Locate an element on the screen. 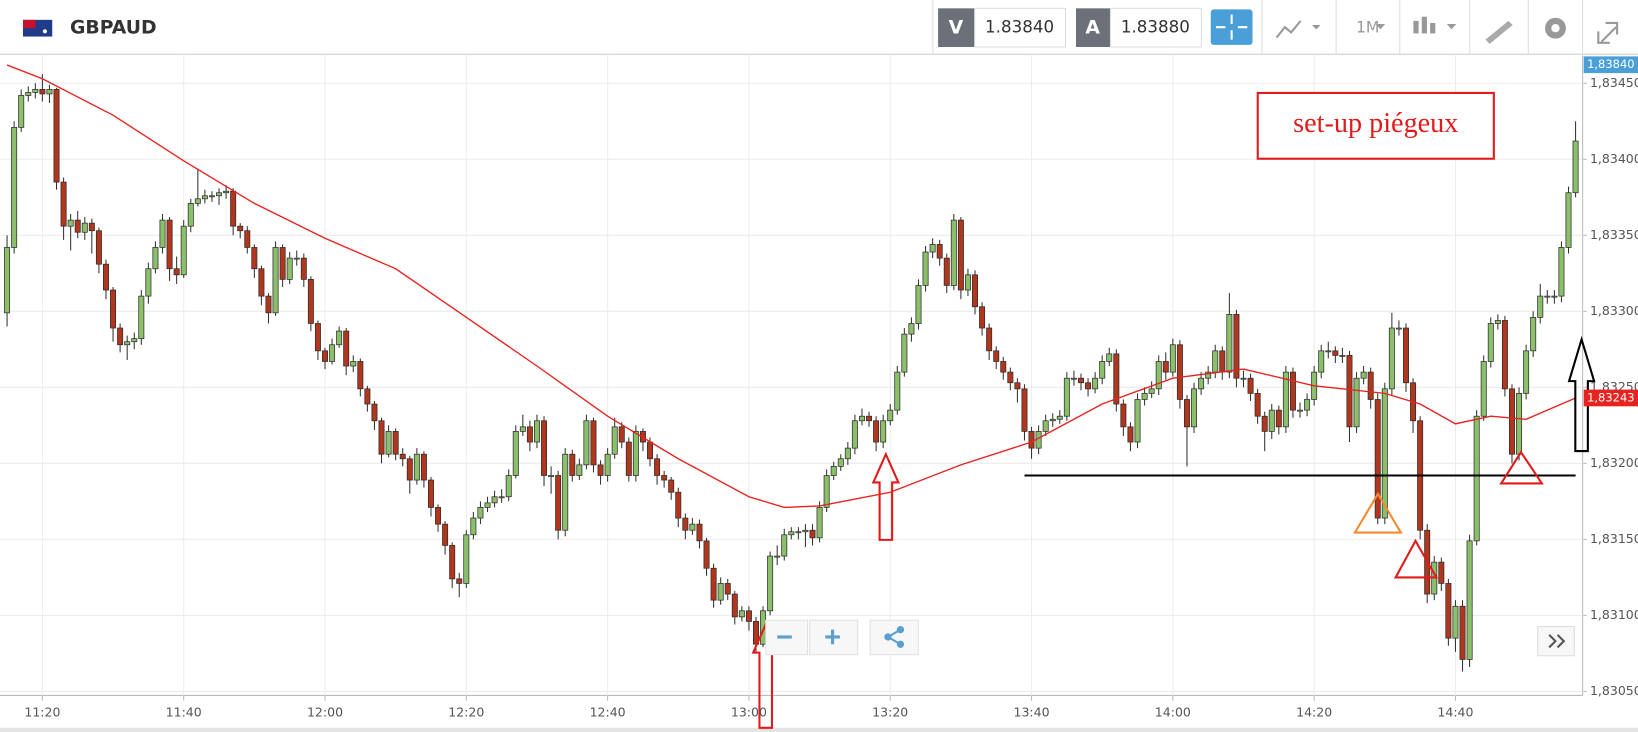 This screenshot has height=732, width=1638. price-badge is located at coordinates (1610, 65).